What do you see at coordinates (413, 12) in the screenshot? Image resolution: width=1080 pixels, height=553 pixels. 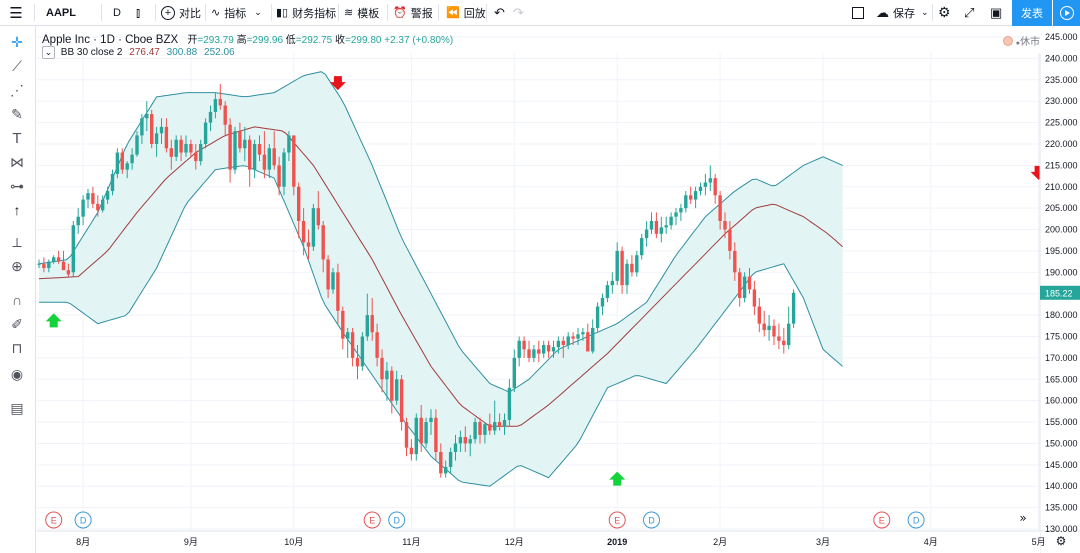 I see `alert-button: ⏰ 警报` at bounding box center [413, 12].